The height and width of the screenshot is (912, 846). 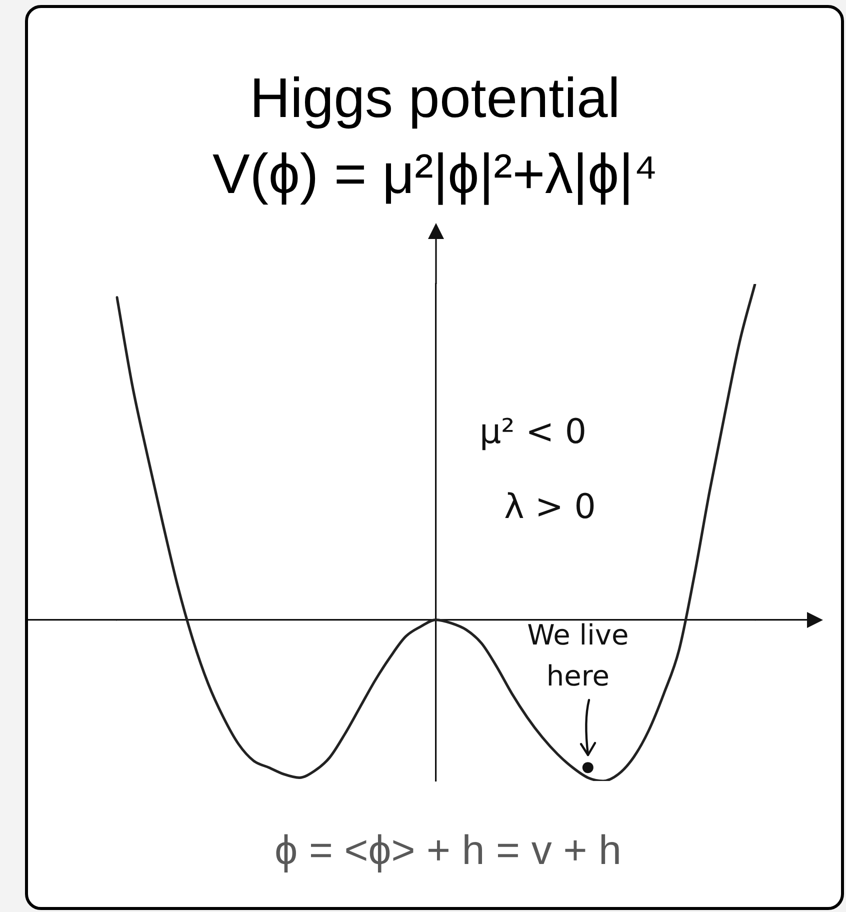 I want to click on annotation: μ² < 0, so click(x=533, y=432).